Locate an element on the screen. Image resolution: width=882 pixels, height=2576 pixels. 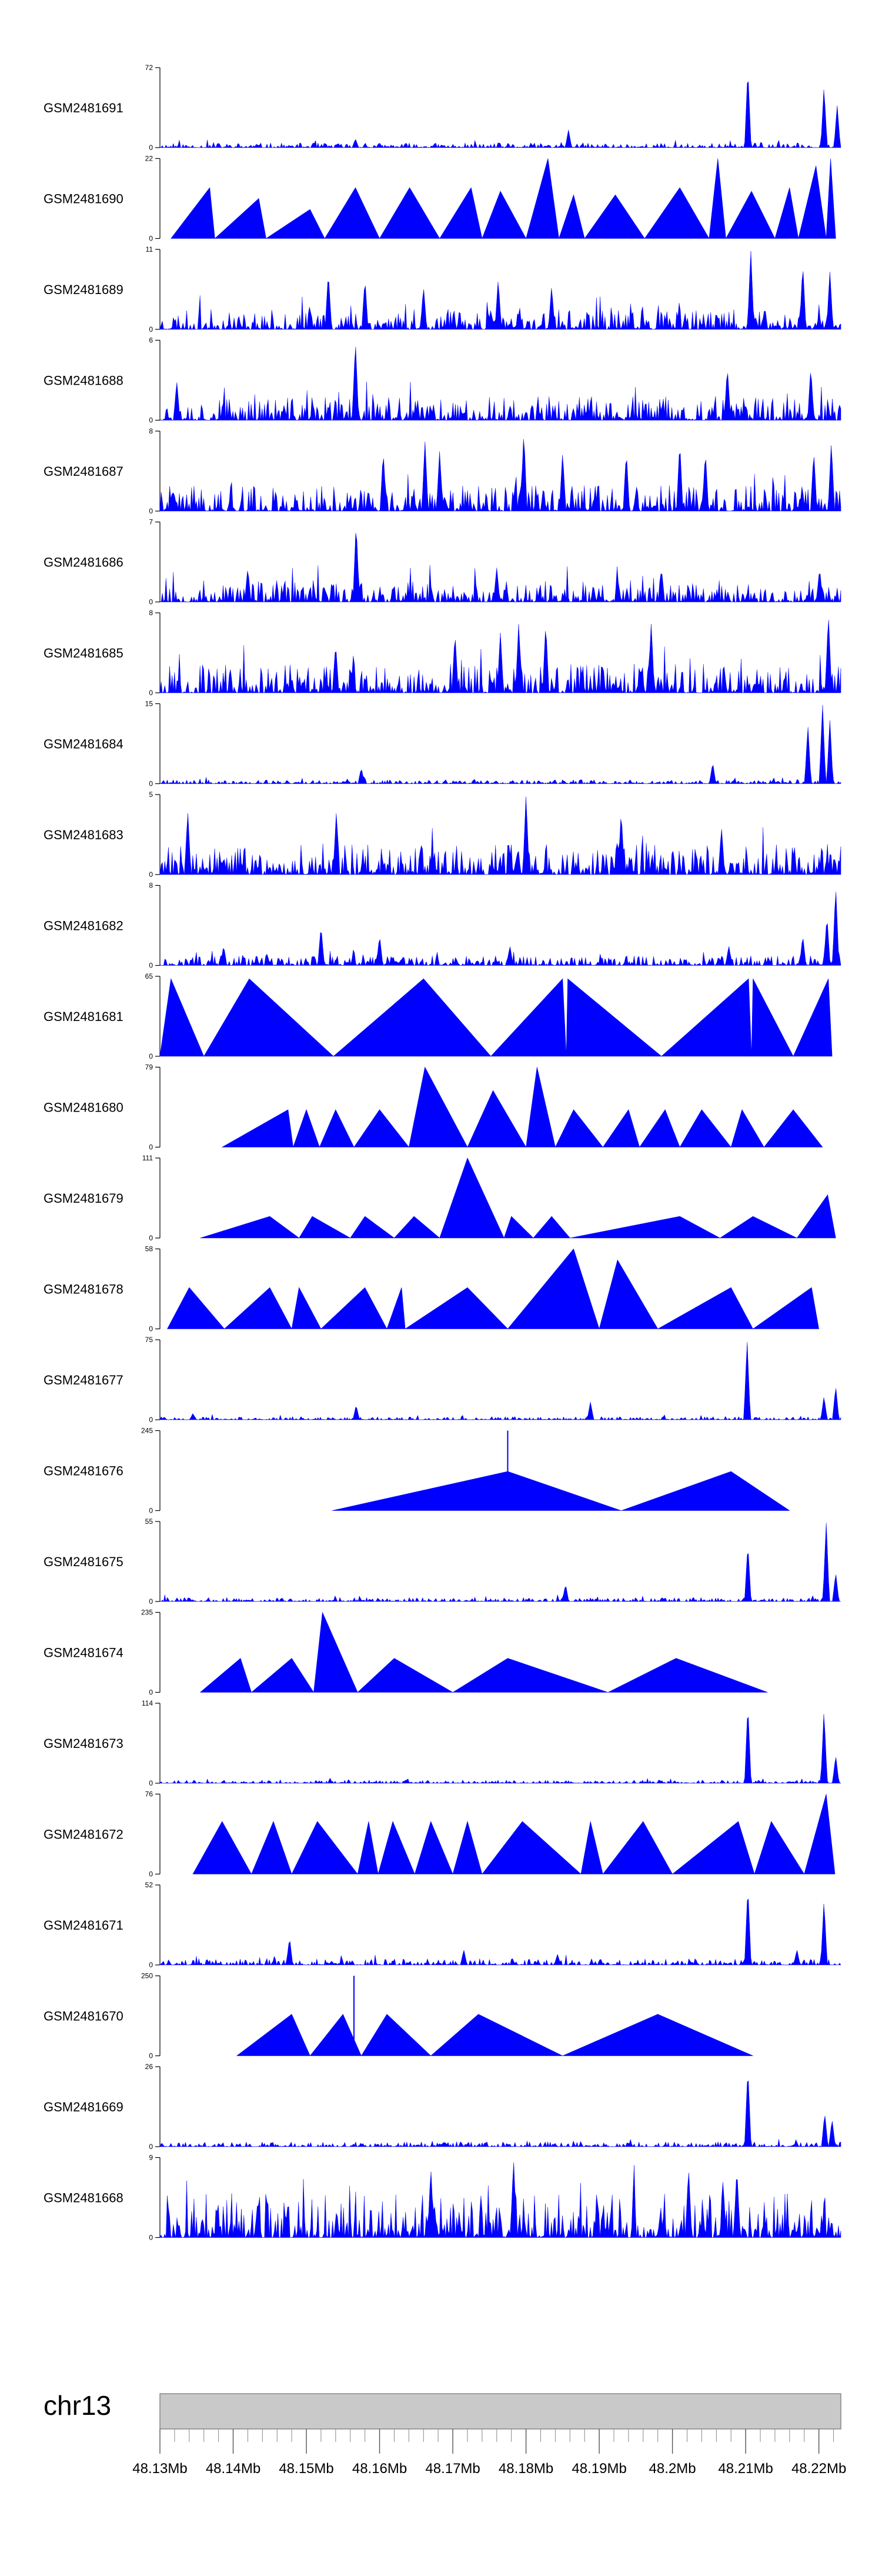
track-GSM2481684: GSM2481684 15 0 is located at coordinates (442, 744).